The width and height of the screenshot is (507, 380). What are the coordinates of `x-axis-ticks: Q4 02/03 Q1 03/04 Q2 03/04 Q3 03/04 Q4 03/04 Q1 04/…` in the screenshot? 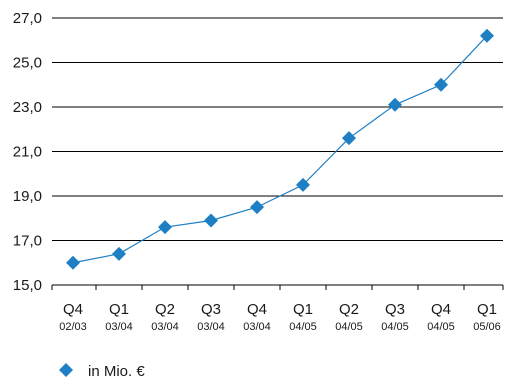 It's located at (280, 317).